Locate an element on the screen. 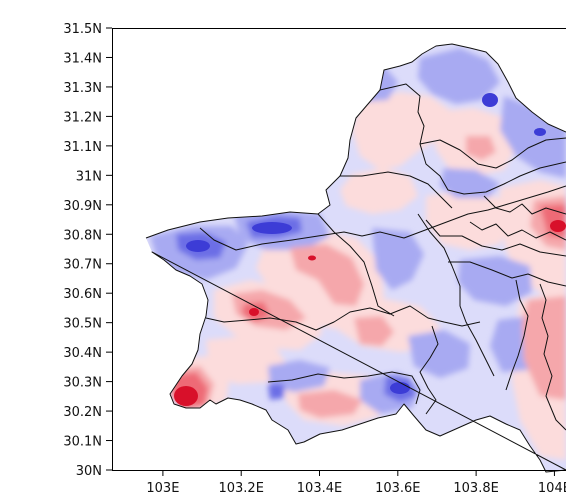 The image size is (566, 500). x-tick-label: 103.6E is located at coordinates (397, 488).